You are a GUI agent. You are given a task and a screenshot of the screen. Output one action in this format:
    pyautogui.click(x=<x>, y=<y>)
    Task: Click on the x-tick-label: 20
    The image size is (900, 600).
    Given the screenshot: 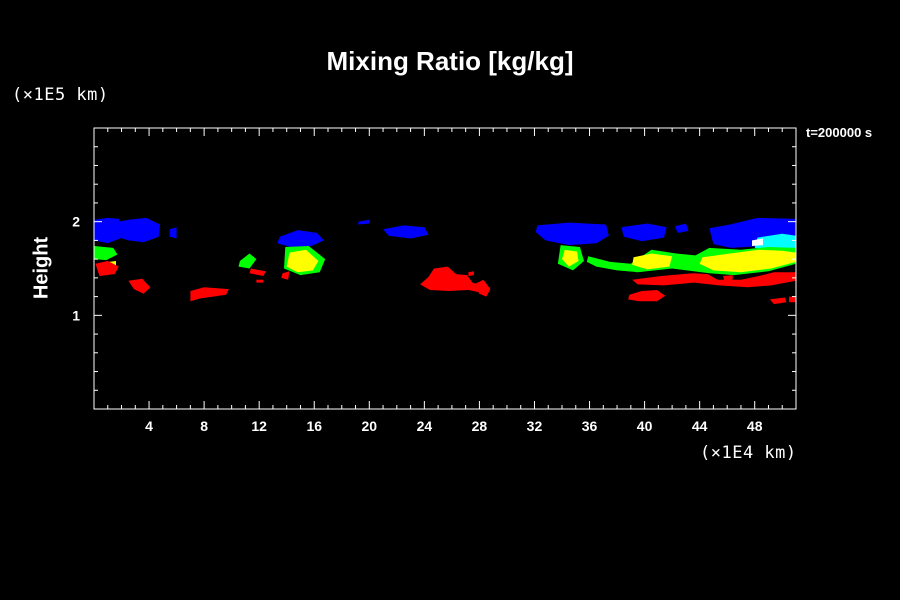 What is the action you would take?
    pyautogui.click(x=370, y=426)
    